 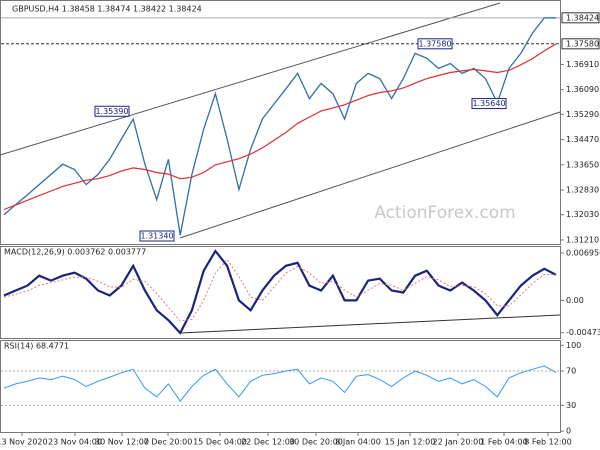 I want to click on annotation-label: 1.35390, so click(x=111, y=111).